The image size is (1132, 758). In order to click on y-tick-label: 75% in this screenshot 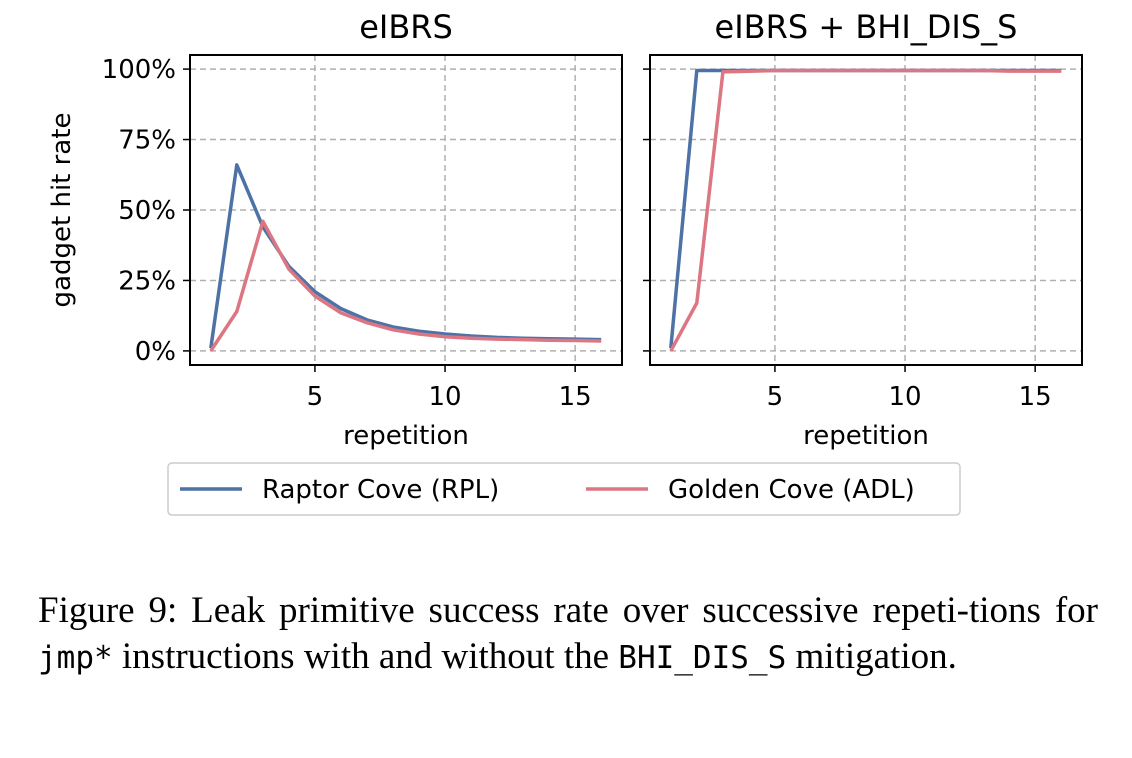, I will do `click(147, 141)`.